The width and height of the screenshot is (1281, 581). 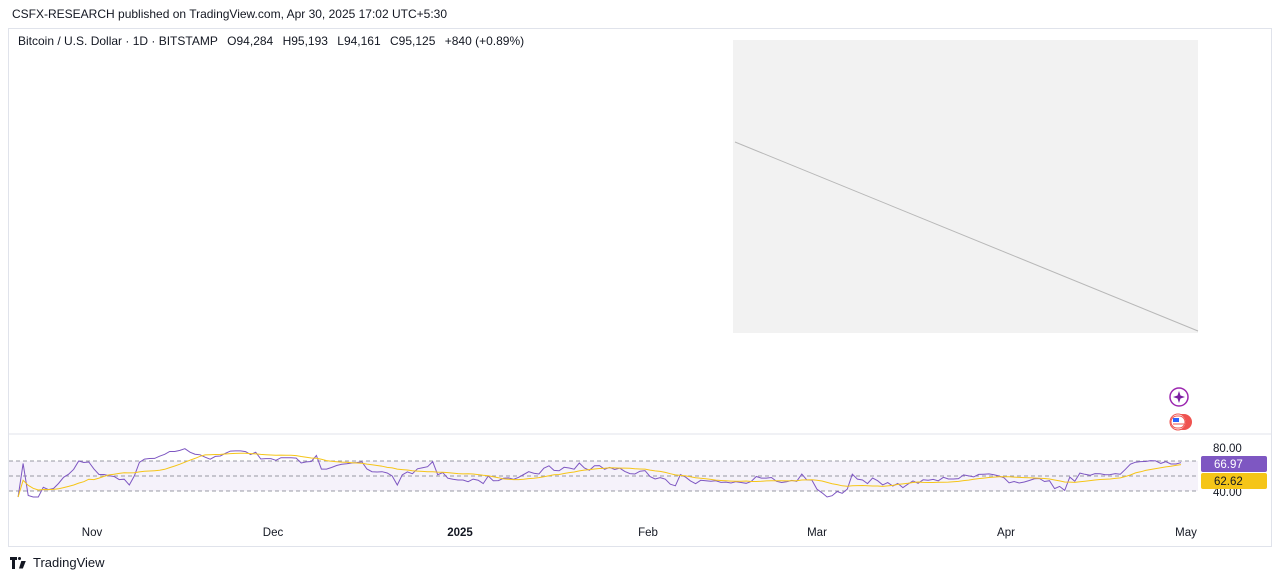 I want to click on footer-brand: TradingView, so click(x=57, y=562).